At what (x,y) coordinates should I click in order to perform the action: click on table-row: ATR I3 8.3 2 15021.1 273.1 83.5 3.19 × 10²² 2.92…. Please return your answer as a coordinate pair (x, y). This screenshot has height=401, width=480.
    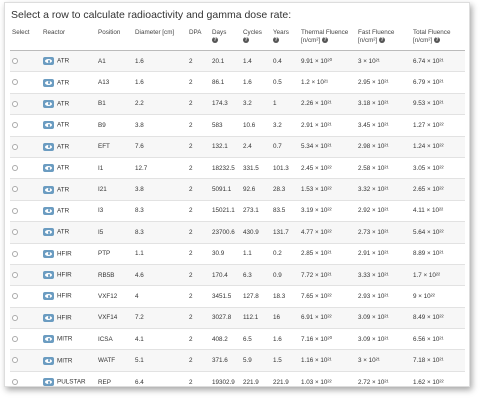
    Looking at the image, I should click on (237, 210).